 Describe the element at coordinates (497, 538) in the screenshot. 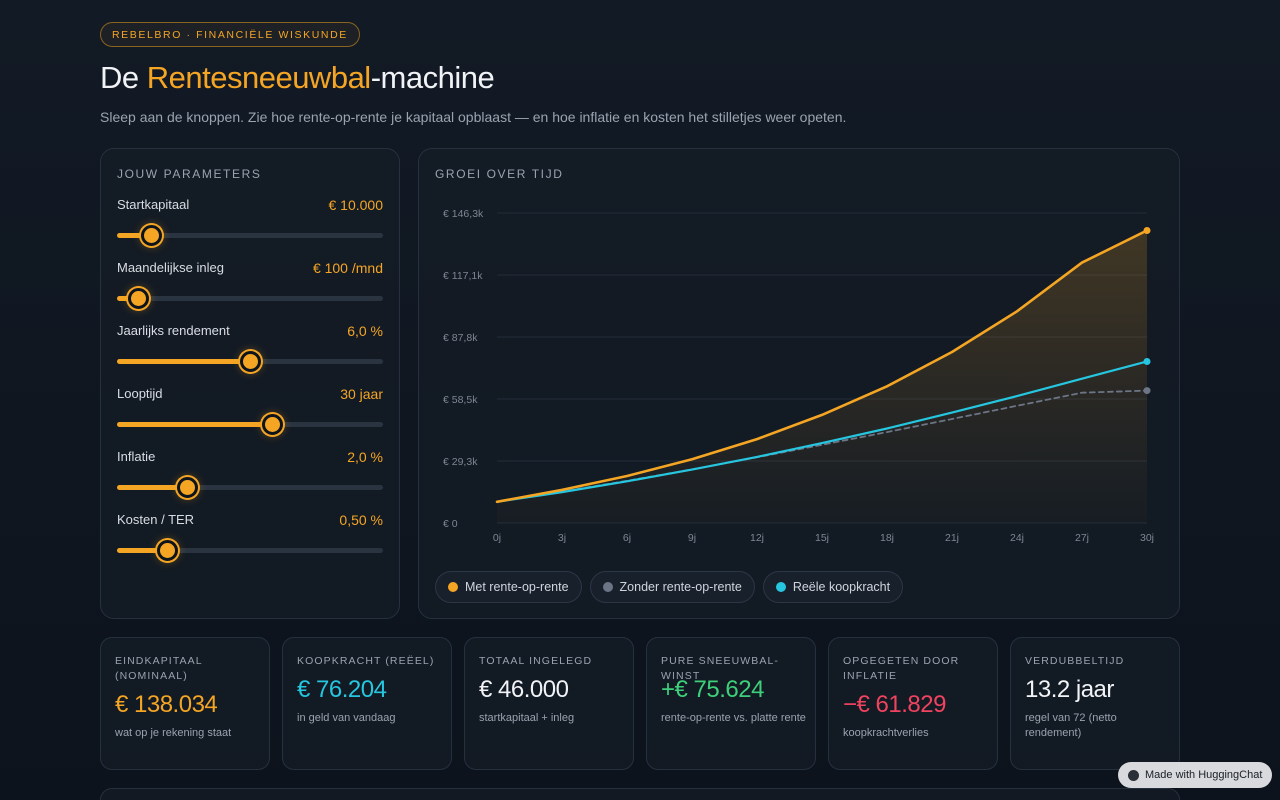

I see `x-tick-label: 0j` at that location.